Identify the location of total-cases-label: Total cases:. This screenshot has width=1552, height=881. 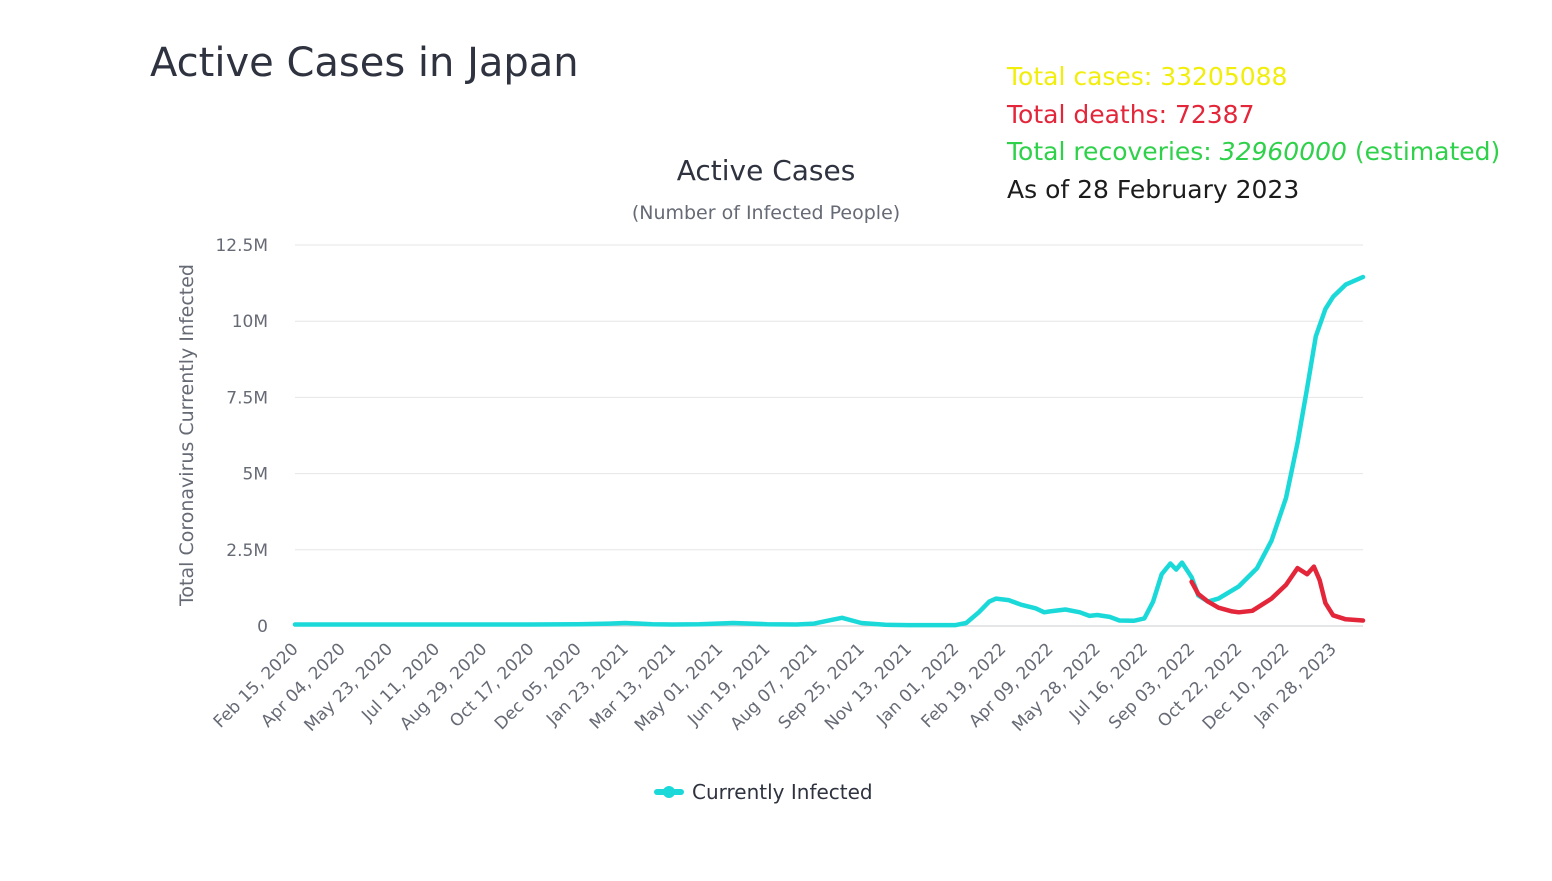
(1084, 76).